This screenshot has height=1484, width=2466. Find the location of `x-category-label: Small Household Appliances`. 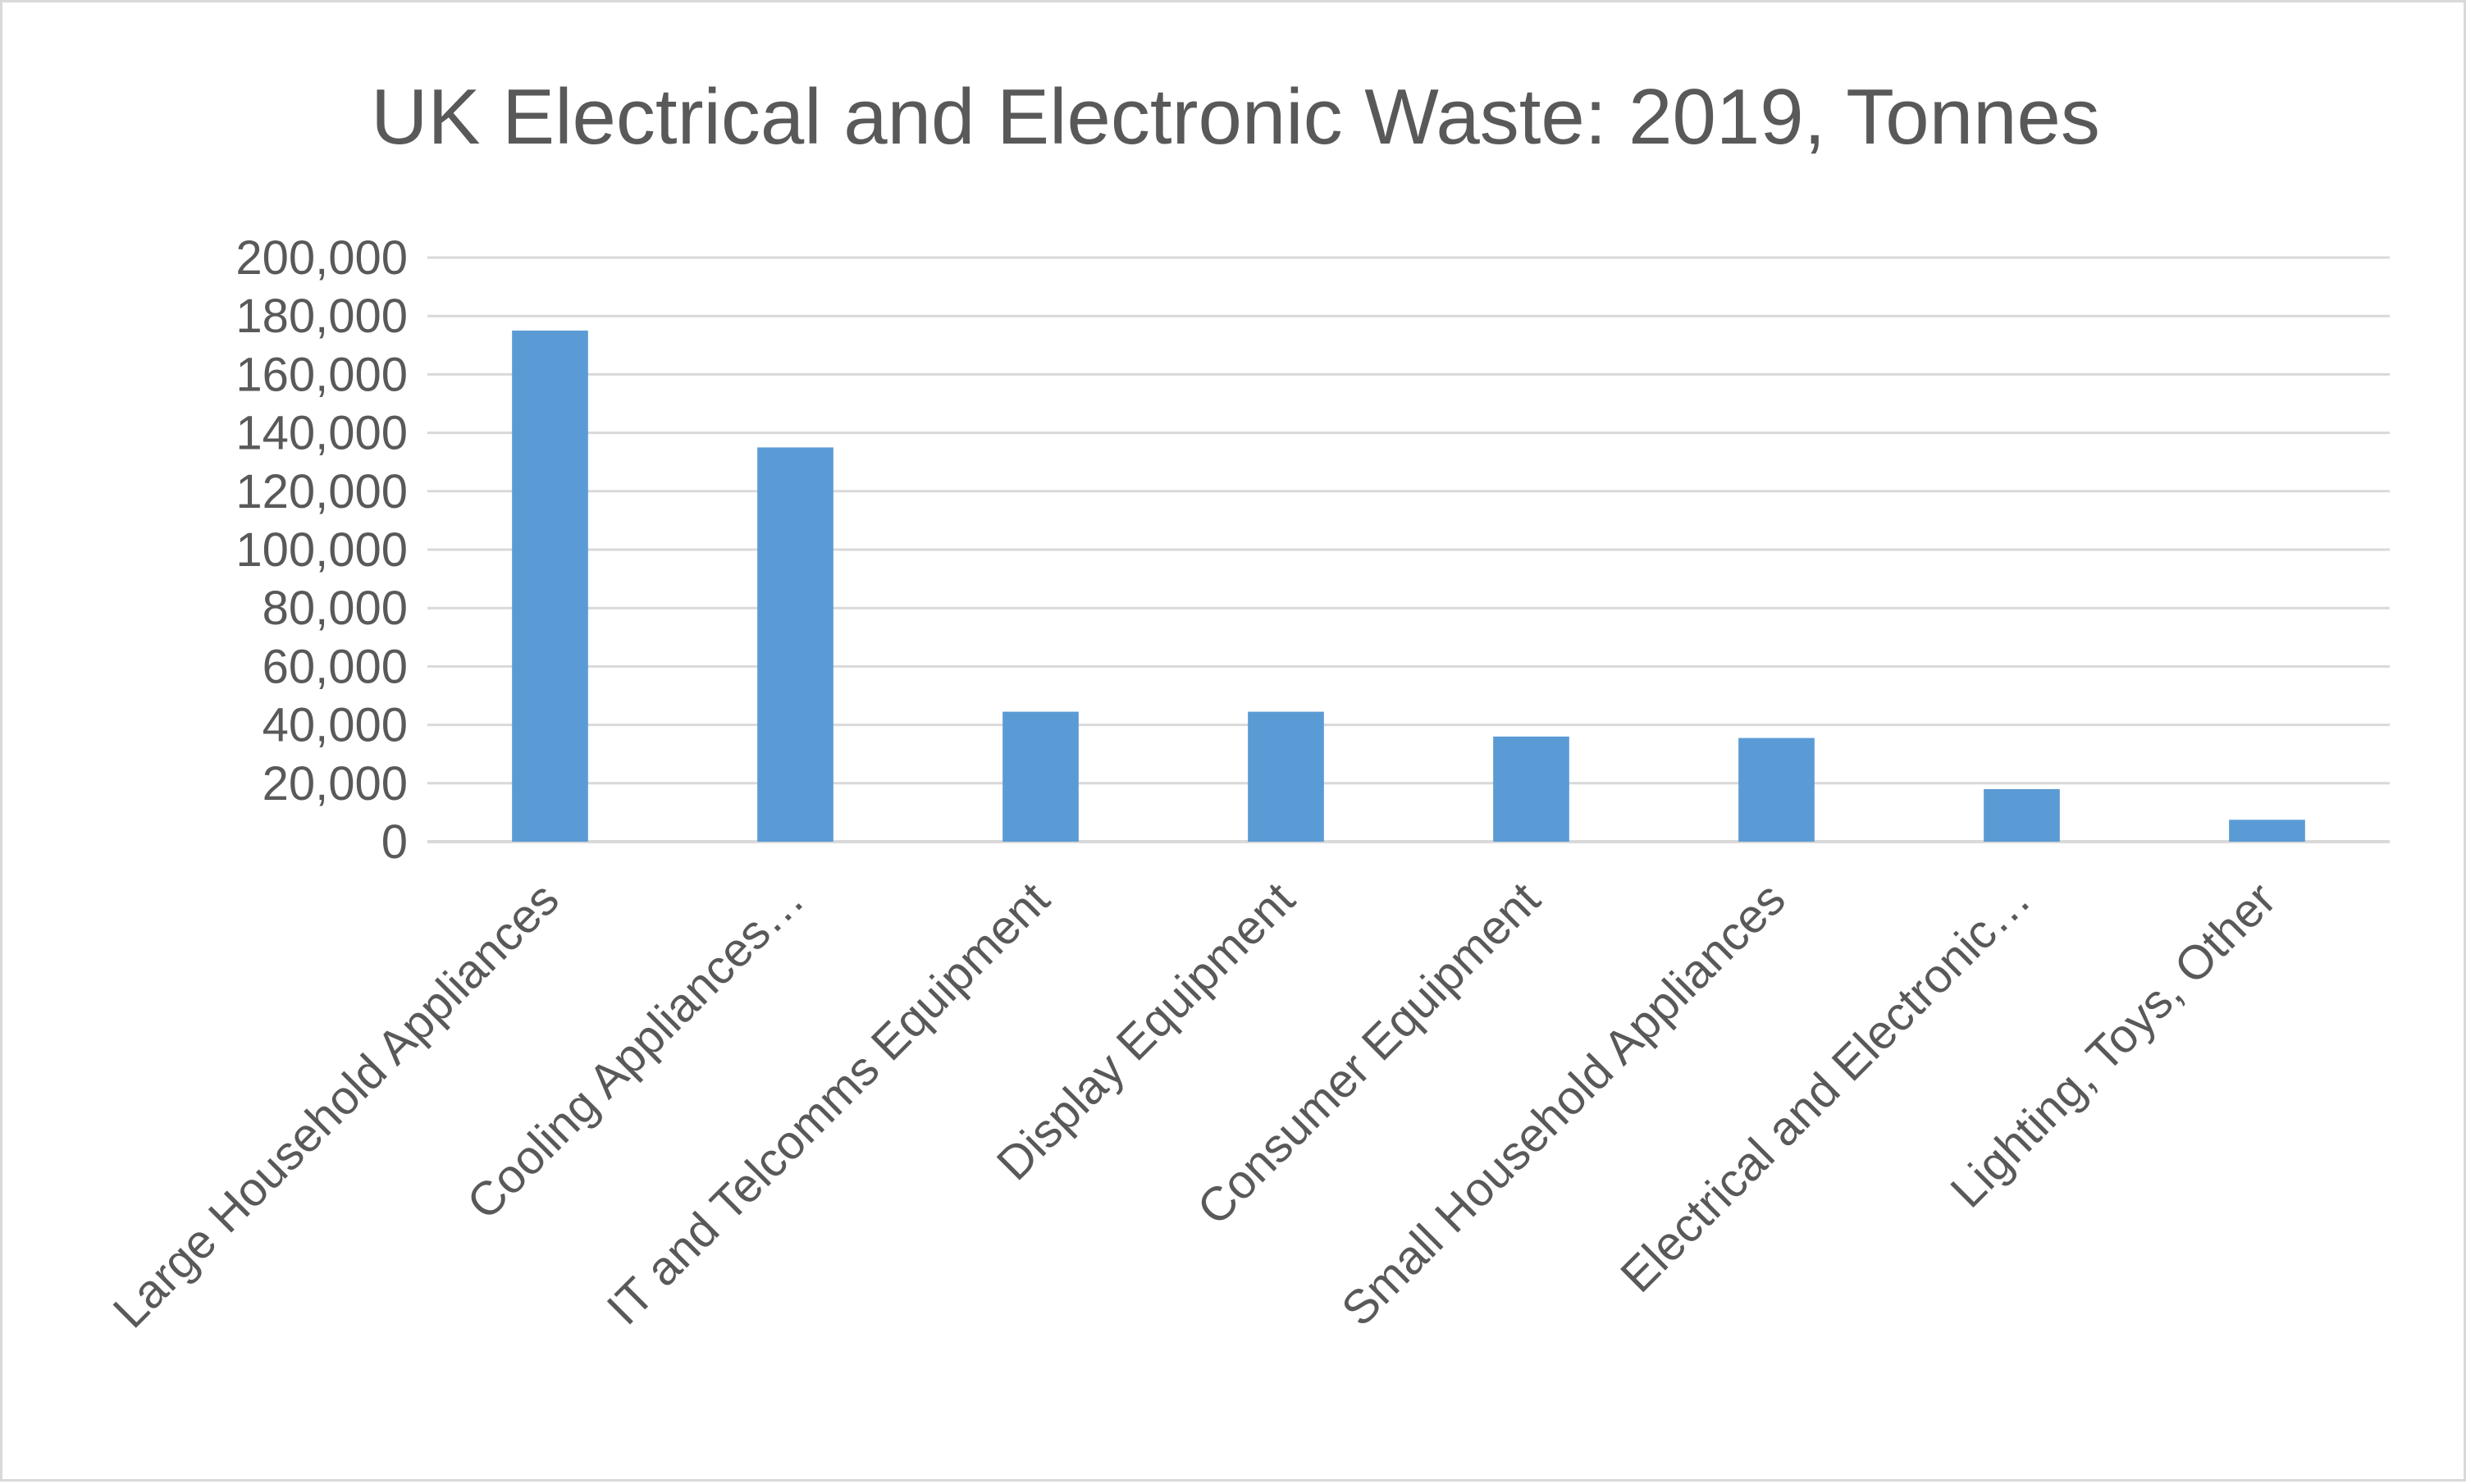

x-category-label: Small Household Appliances is located at coordinates (1563, 1104).